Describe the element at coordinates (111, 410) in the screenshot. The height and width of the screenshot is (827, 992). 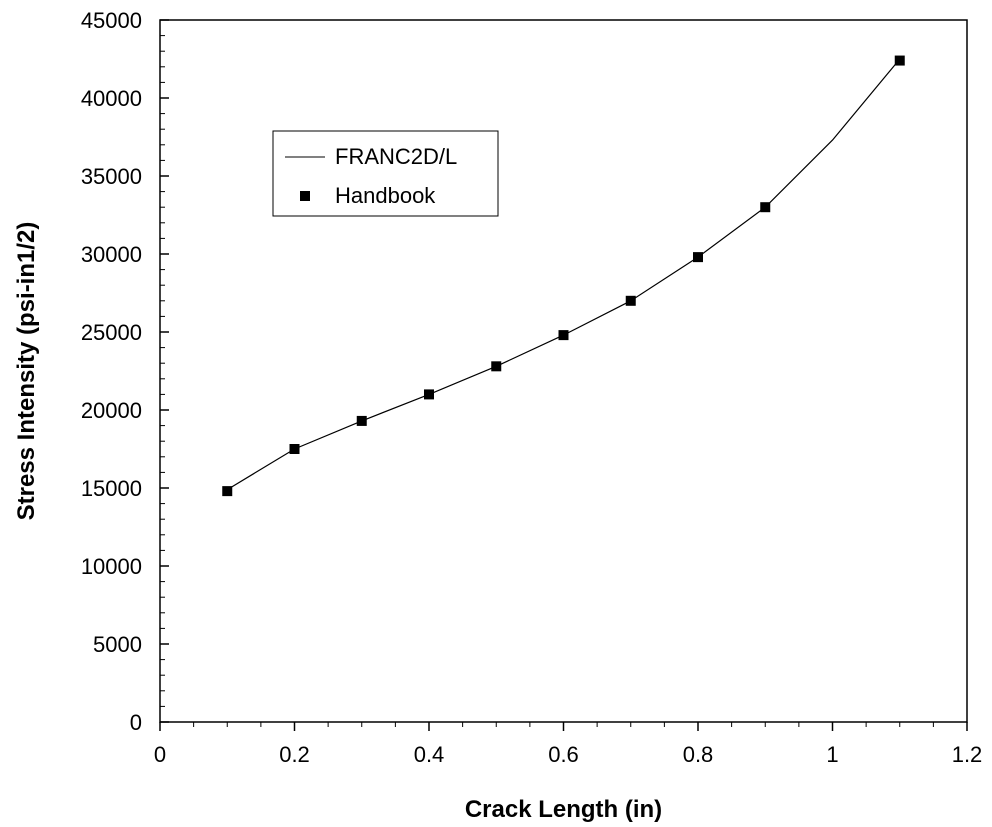
I see `y-tick-label: 20000` at that location.